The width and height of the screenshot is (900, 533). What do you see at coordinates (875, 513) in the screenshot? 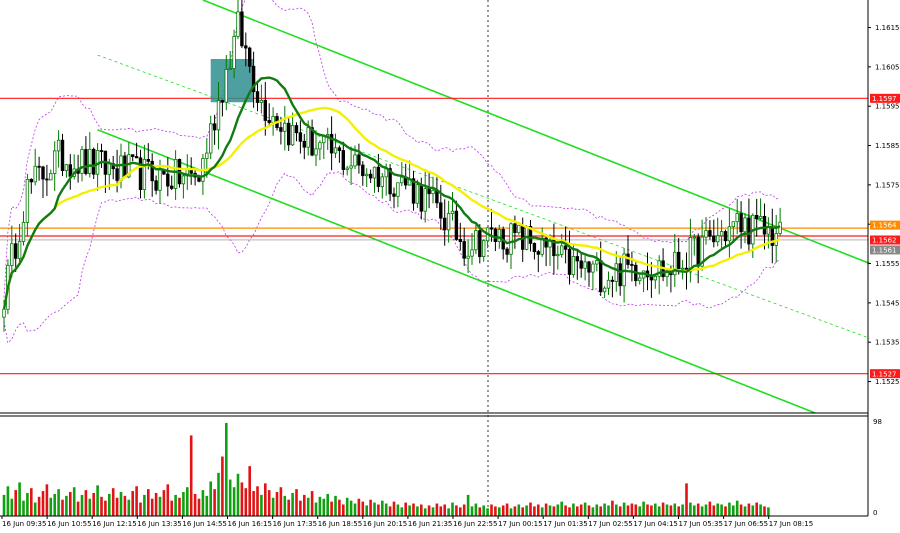
I see `volume-min-label: 0` at bounding box center [875, 513].